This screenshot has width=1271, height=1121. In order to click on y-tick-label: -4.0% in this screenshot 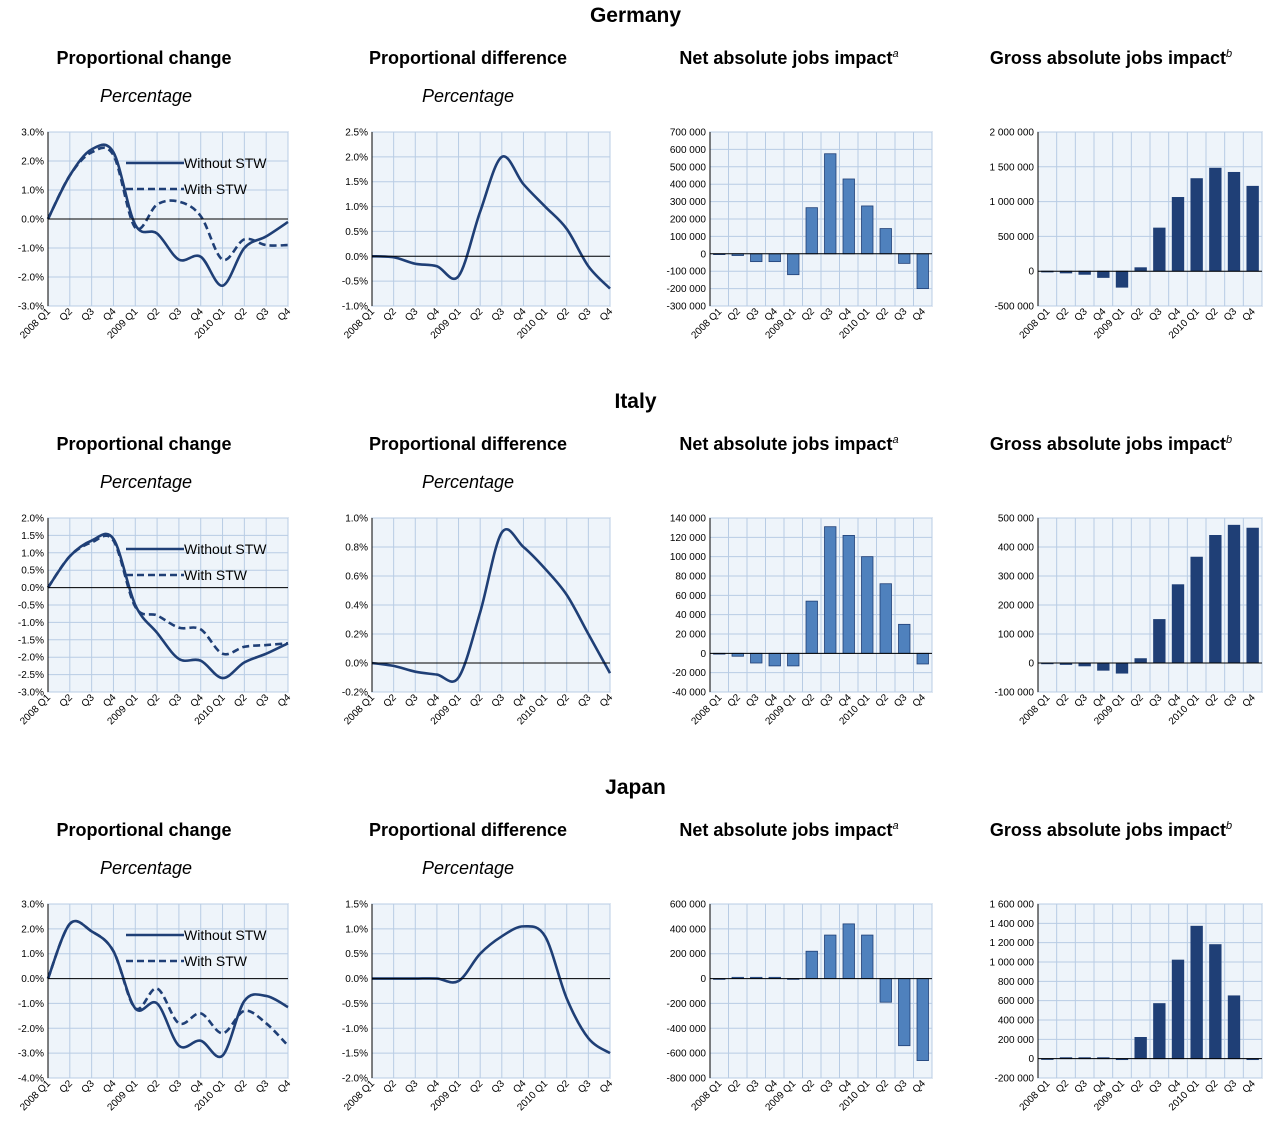, I will do `click(31, 1079)`.